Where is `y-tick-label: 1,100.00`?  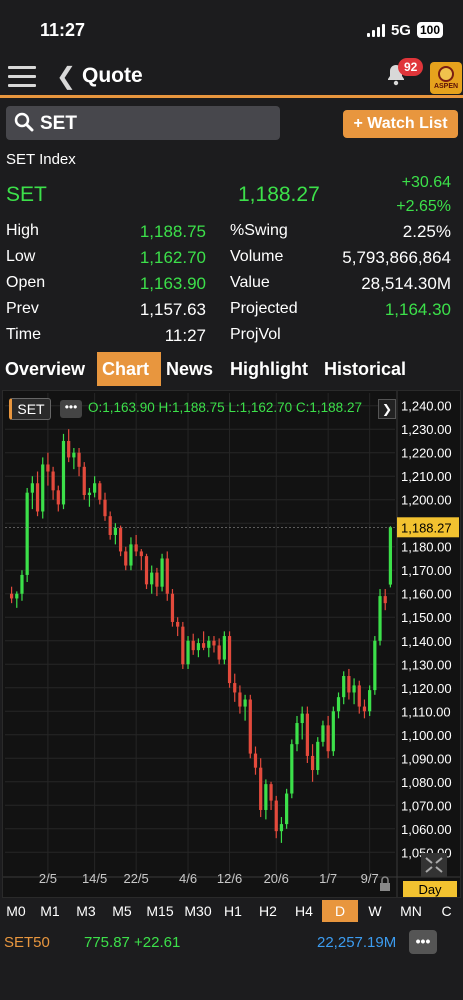
y-tick-label: 1,100.00 is located at coordinates (426, 735).